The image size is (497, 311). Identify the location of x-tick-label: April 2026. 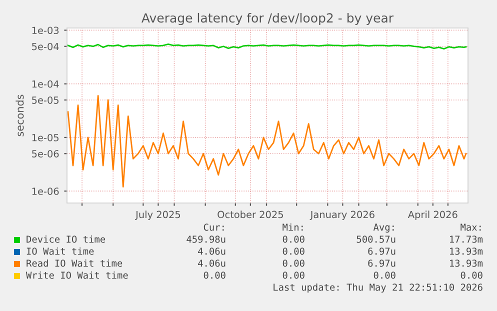
(433, 215).